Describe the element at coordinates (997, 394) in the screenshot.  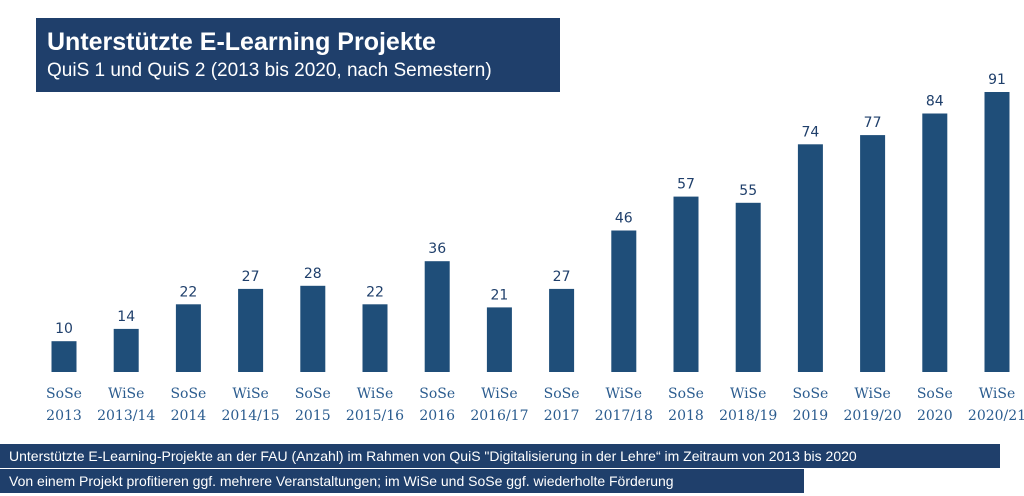
I see `category-label-15-line-1: WiSe` at that location.